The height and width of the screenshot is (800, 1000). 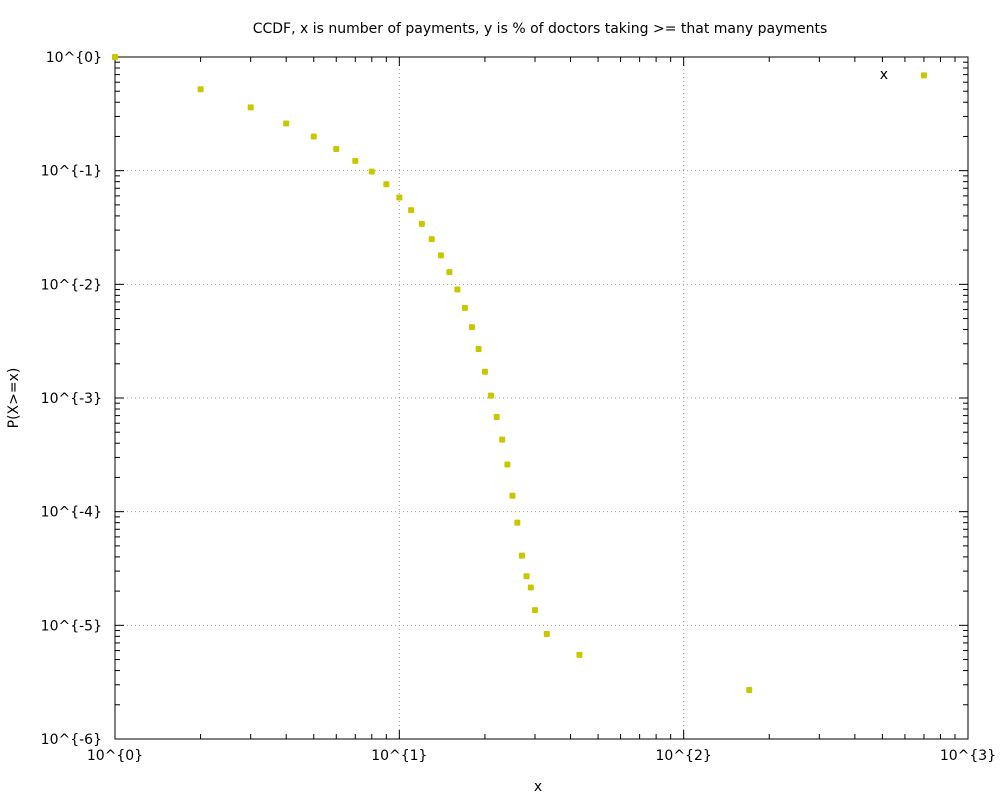 I want to click on legend-label: x, so click(x=884, y=75).